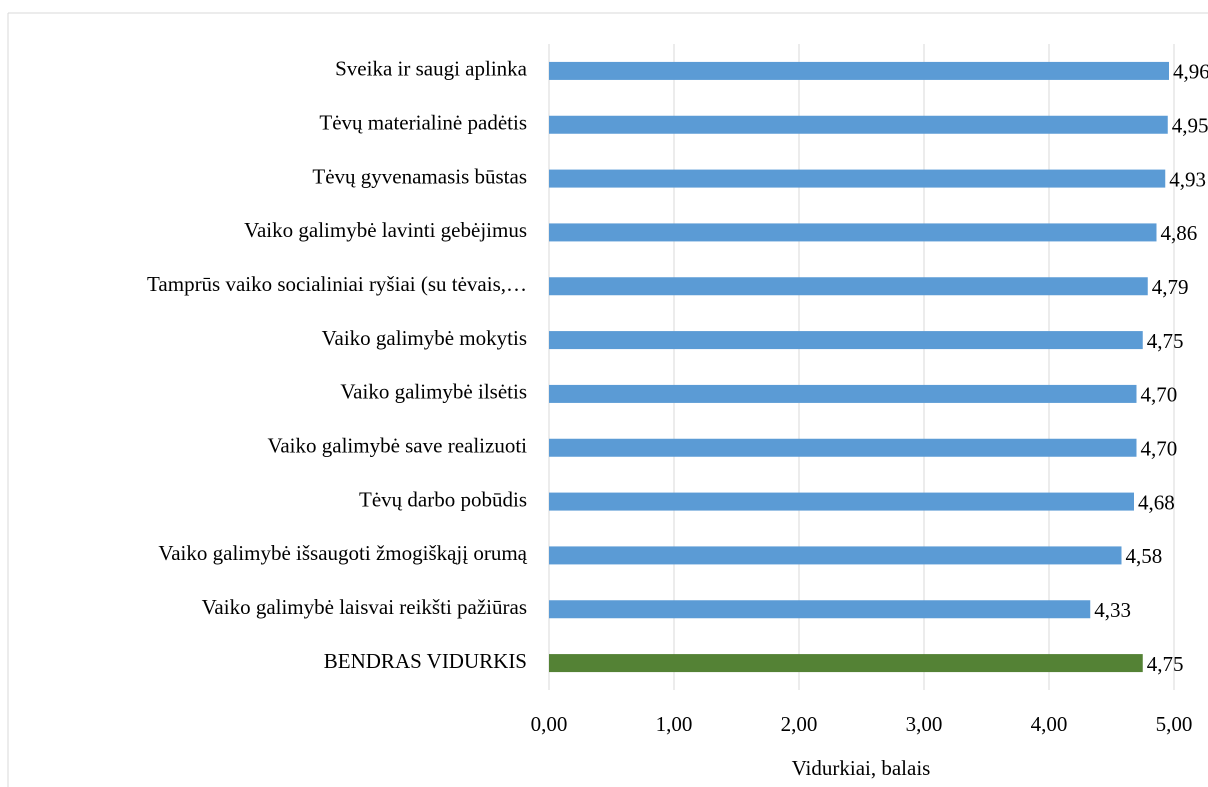 The width and height of the screenshot is (1208, 787). I want to click on y-tick-label: Tėvų materialinė padėtis, so click(423, 123).